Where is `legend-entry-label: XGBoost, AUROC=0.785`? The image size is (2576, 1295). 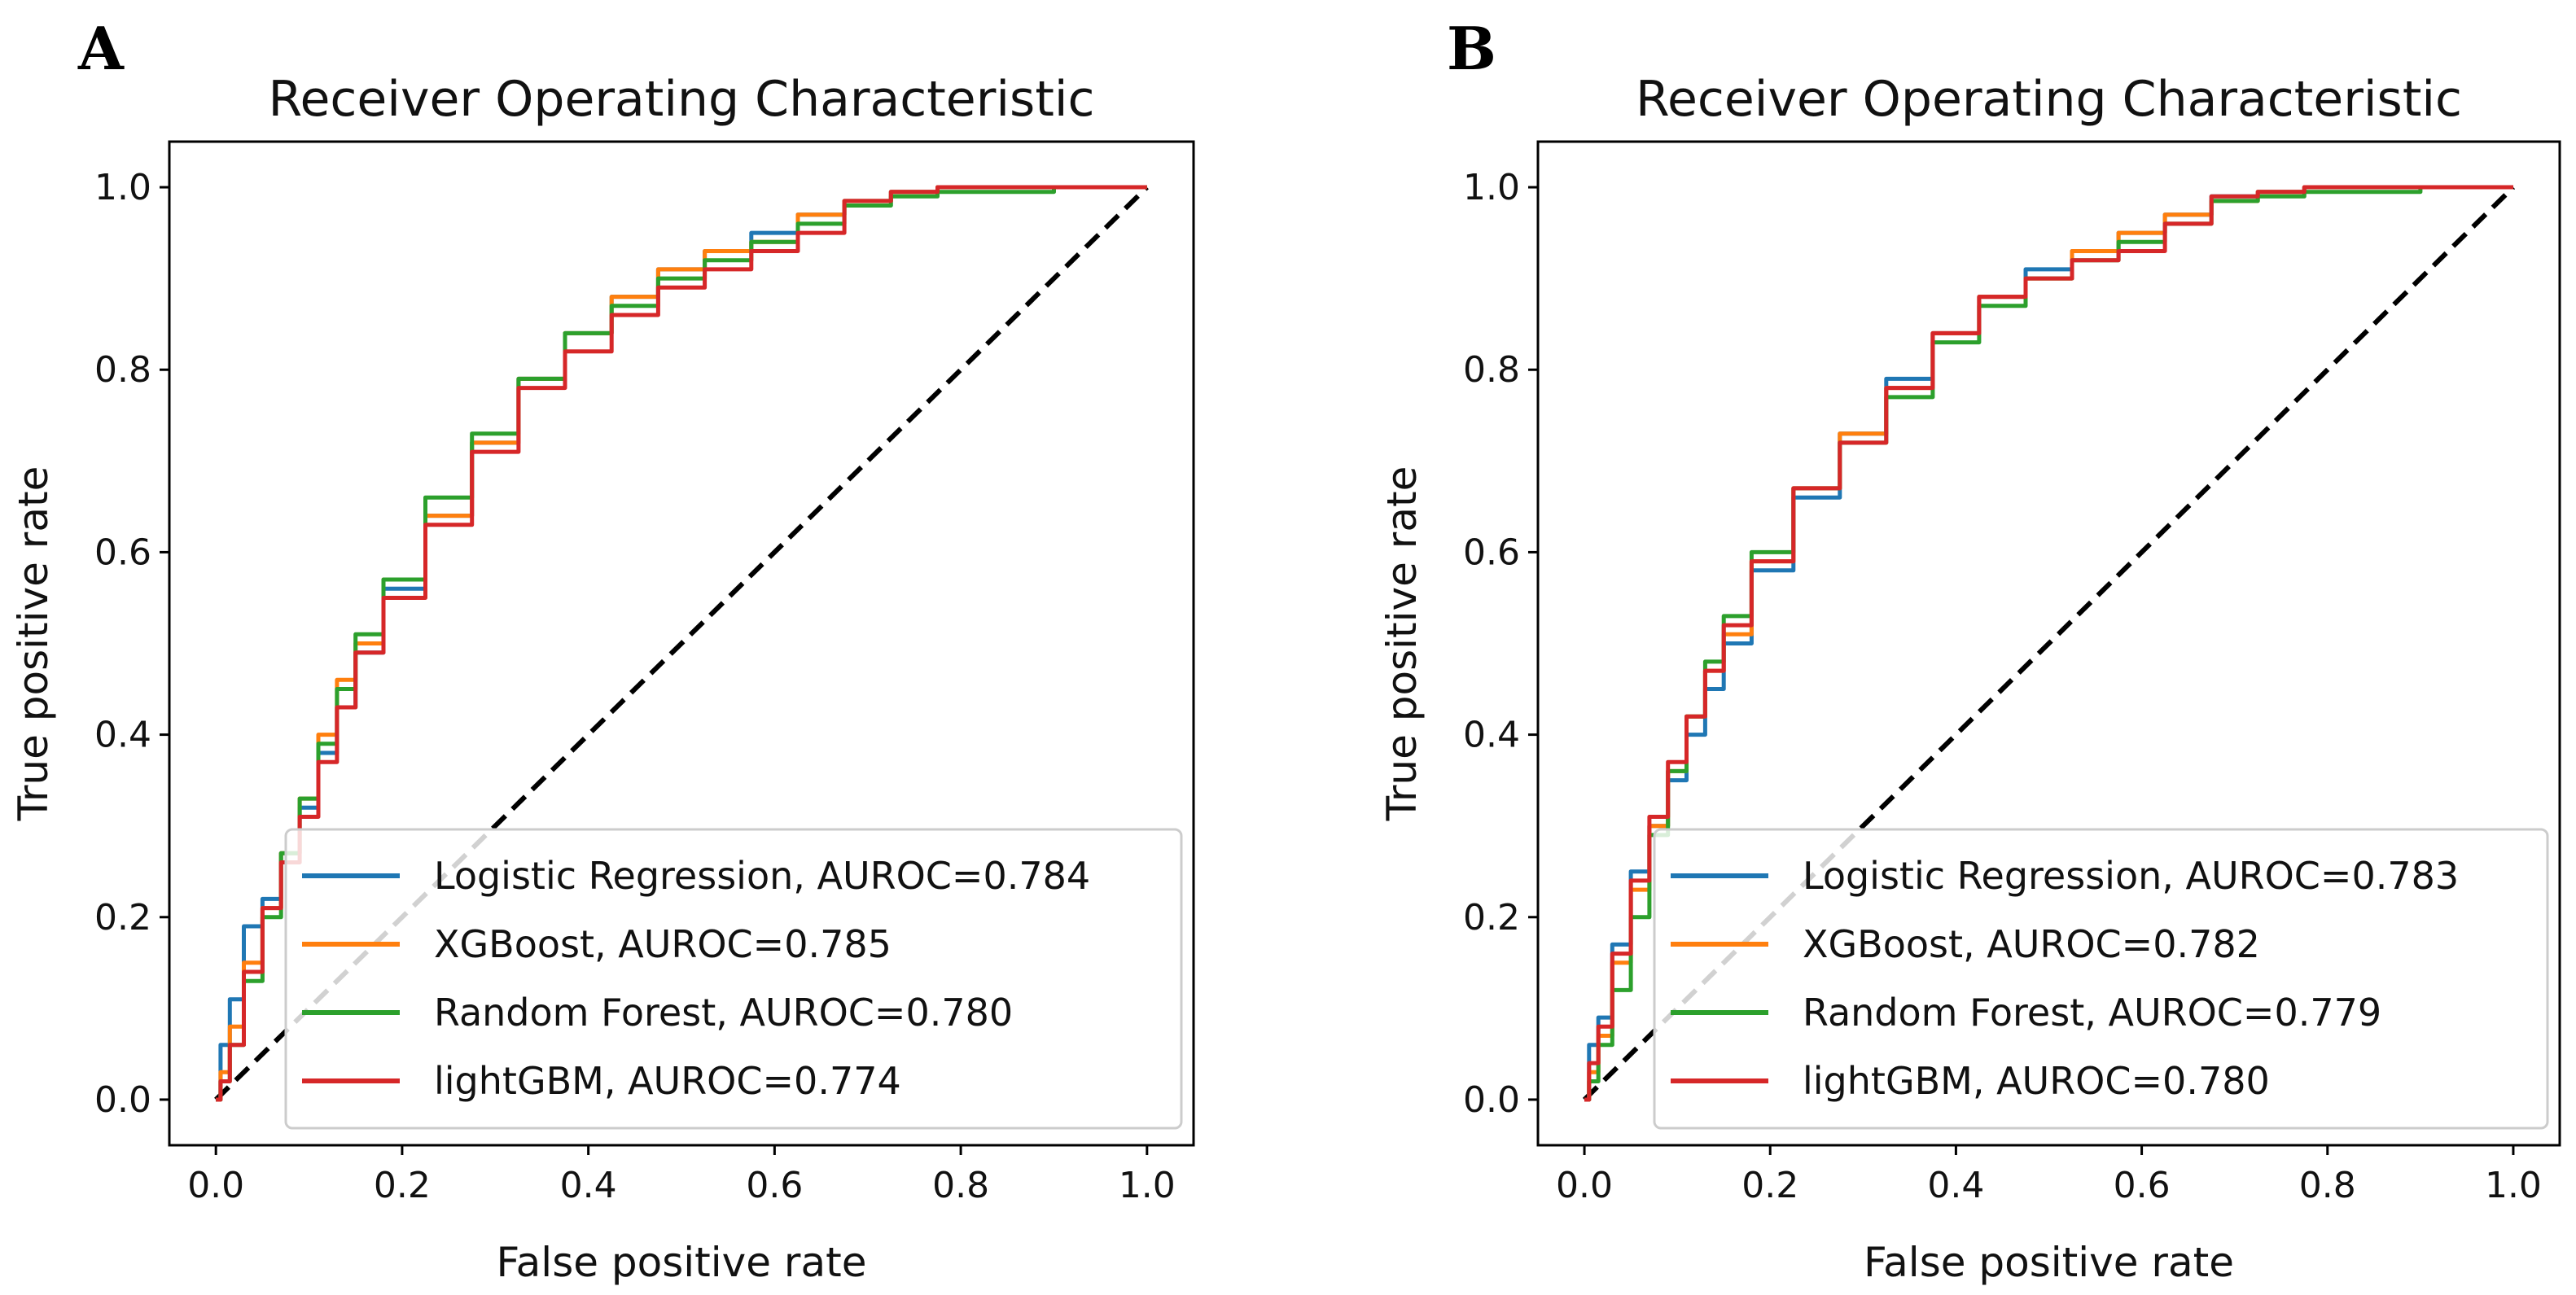 legend-entry-label: XGBoost, AUROC=0.785 is located at coordinates (663, 944).